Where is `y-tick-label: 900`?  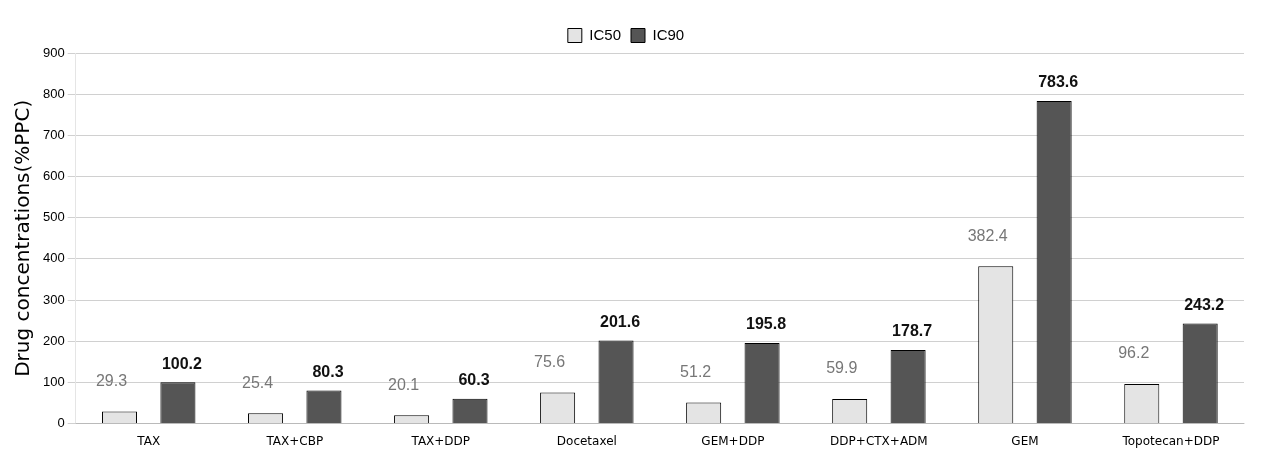 y-tick-label: 900 is located at coordinates (53, 52).